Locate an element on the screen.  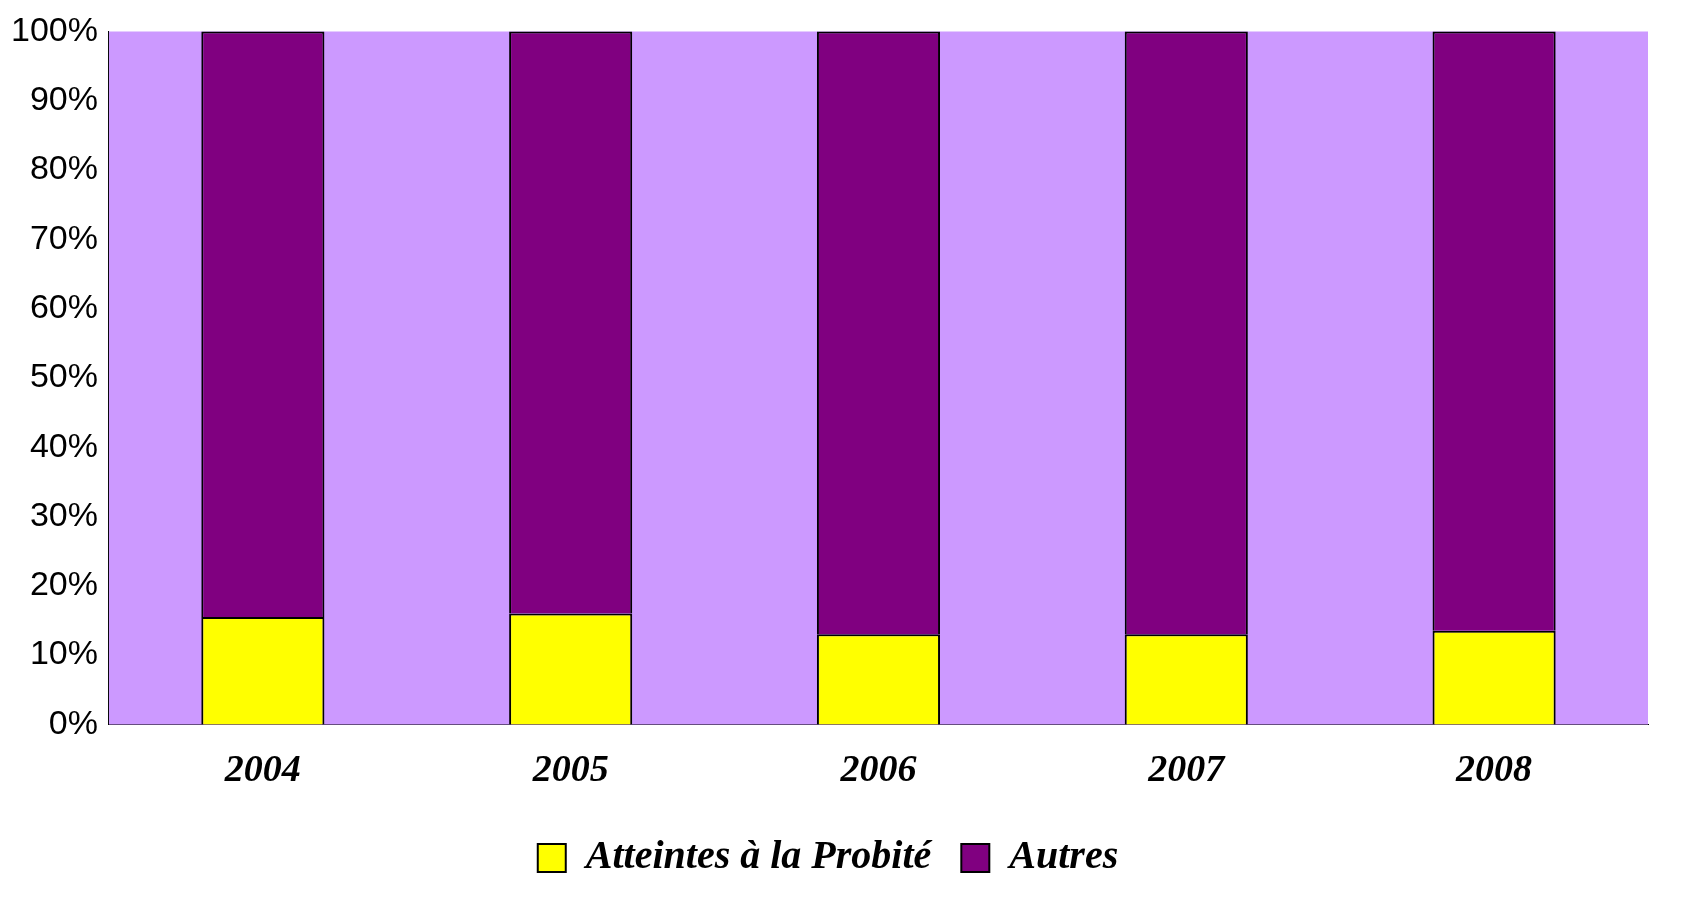
x-tick-label: 2008 is located at coordinates (1494, 768).